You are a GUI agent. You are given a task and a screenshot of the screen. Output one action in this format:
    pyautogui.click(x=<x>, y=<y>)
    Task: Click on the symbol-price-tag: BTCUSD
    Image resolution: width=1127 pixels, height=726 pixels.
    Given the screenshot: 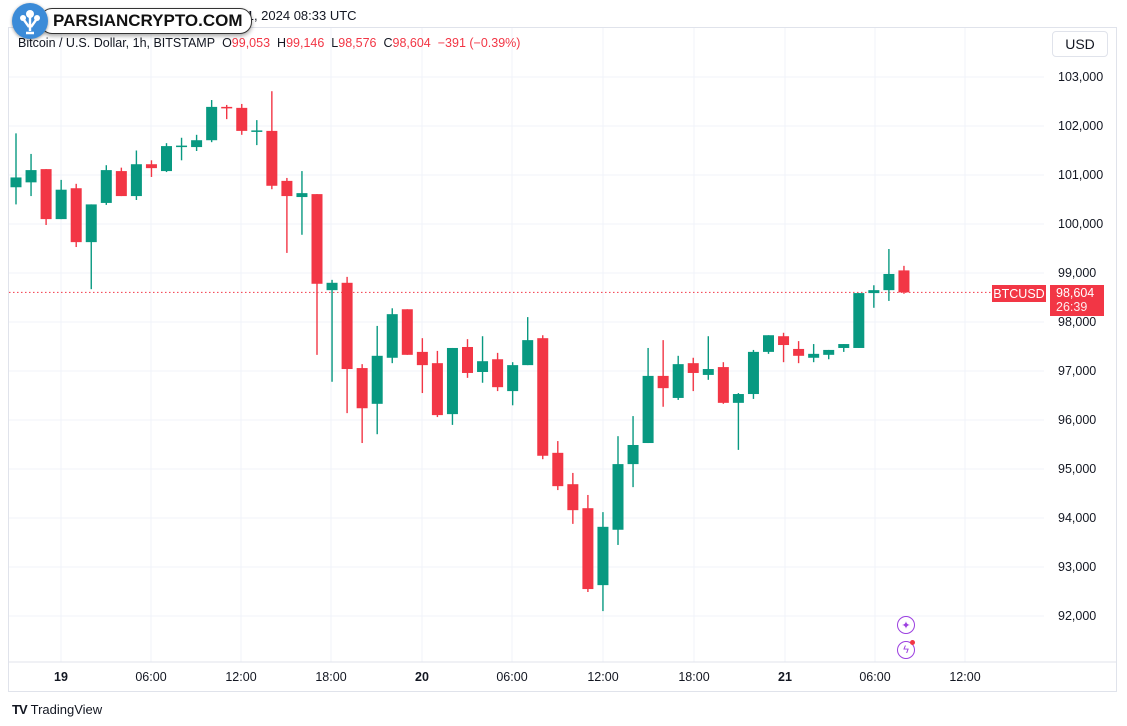 What is the action you would take?
    pyautogui.click(x=1019, y=293)
    